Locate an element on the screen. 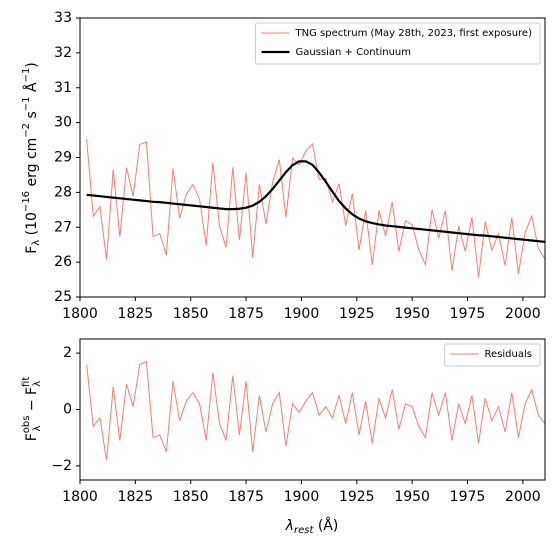 The height and width of the screenshot is (547, 556). y-tick-label: 2 is located at coordinates (67, 353).